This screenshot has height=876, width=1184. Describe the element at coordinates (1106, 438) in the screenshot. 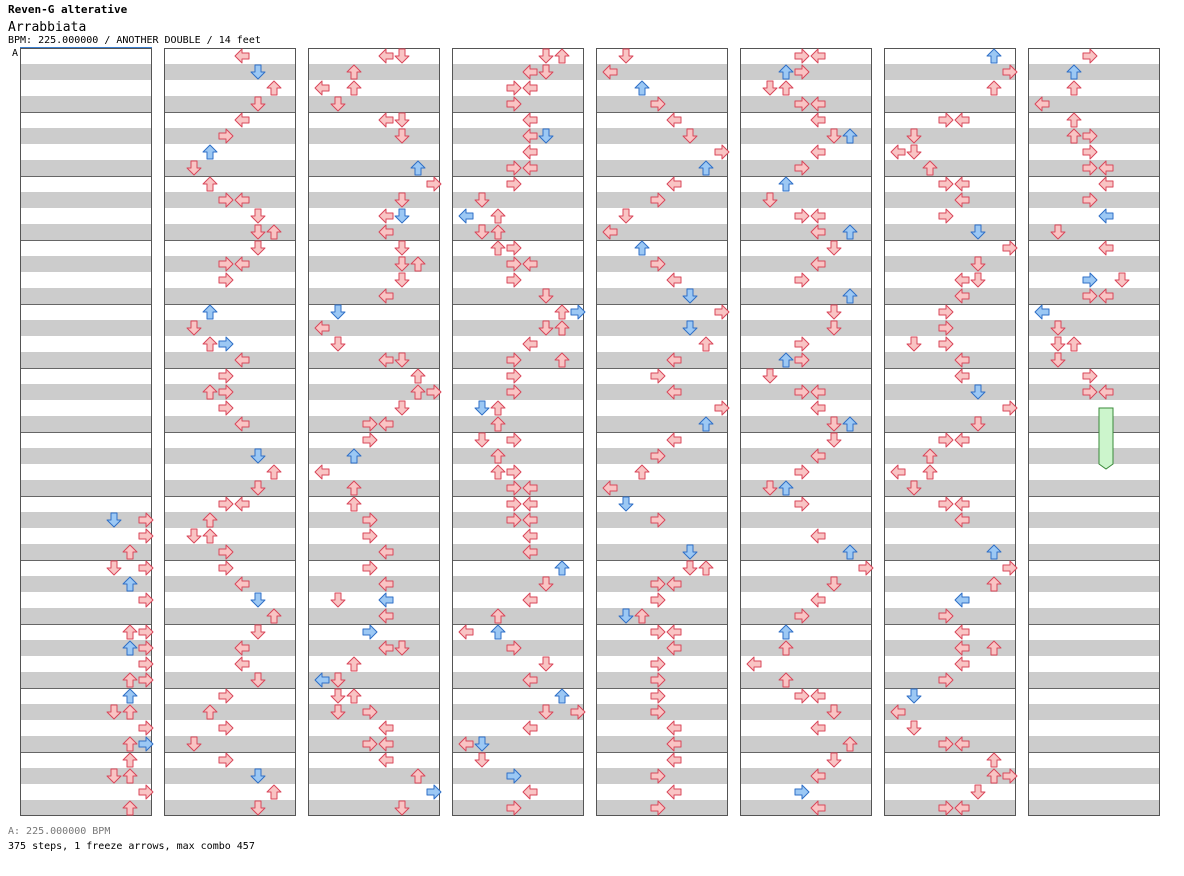

I see `freeze-arrow` at that location.